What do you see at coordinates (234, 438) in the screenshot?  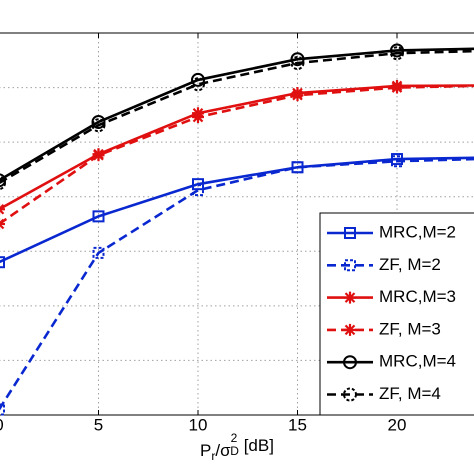 I see `x-axis-label-part: 2` at bounding box center [234, 438].